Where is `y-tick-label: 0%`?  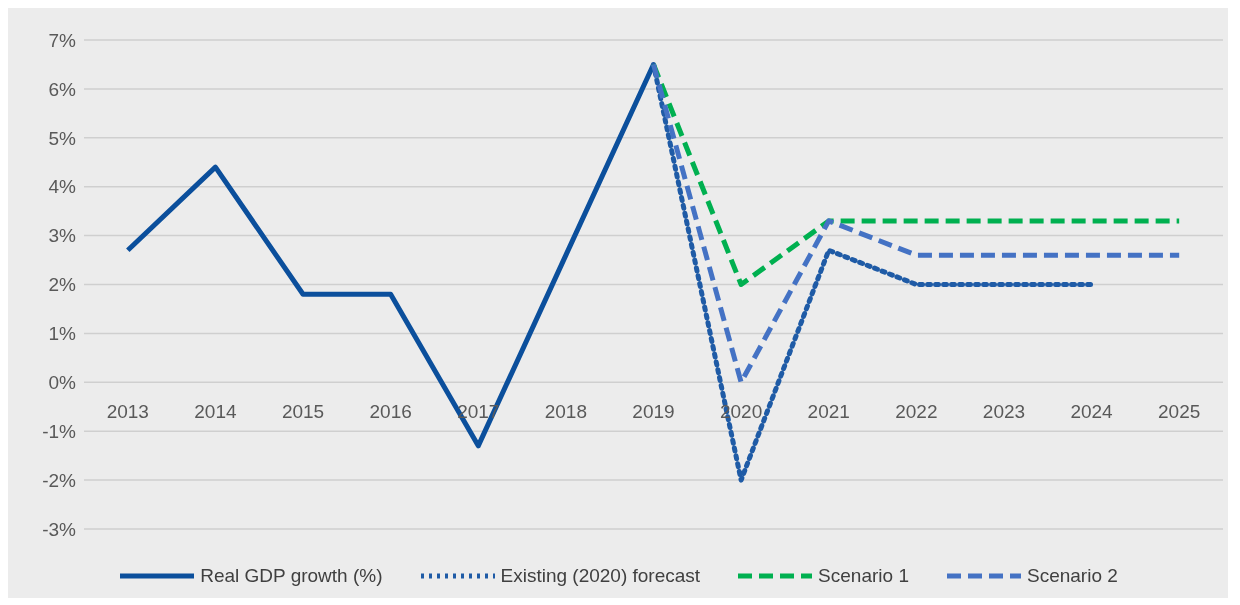
y-tick-label: 0% is located at coordinates (62, 383).